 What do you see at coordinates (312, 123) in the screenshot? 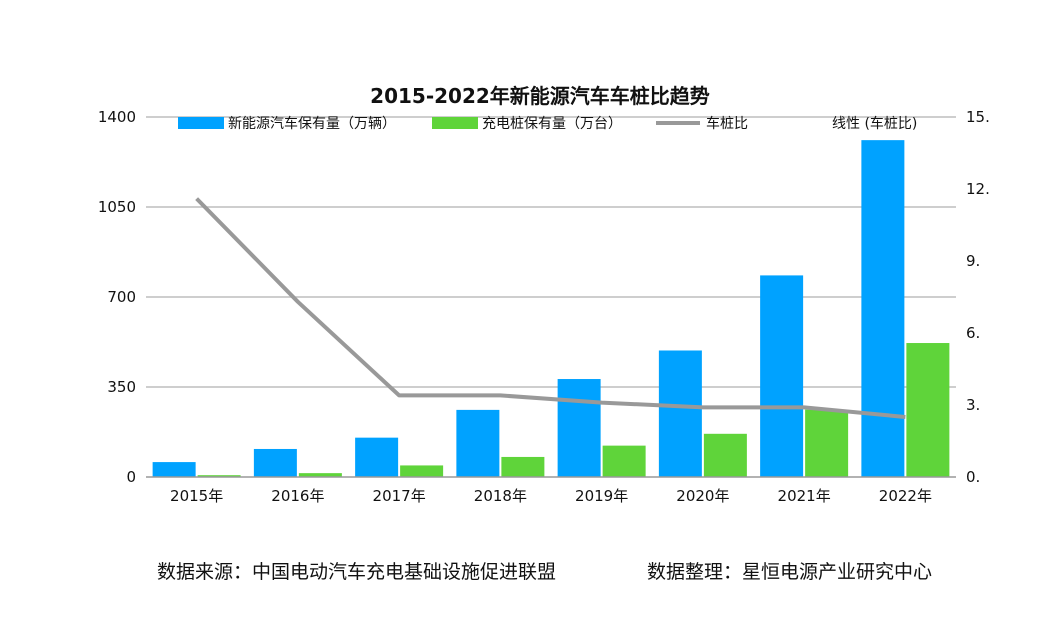
I see `legend-label: 新能源汽车保有量（万辆）` at bounding box center [312, 123].